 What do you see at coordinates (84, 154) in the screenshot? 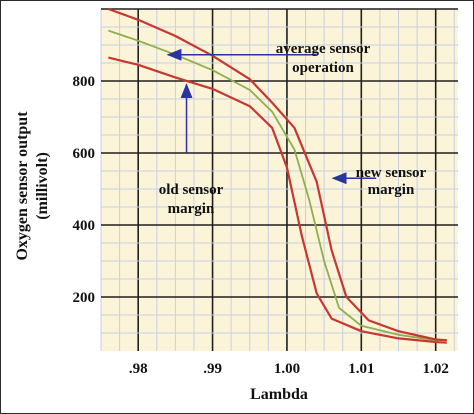
I see `y-tick-label: 600` at bounding box center [84, 154].